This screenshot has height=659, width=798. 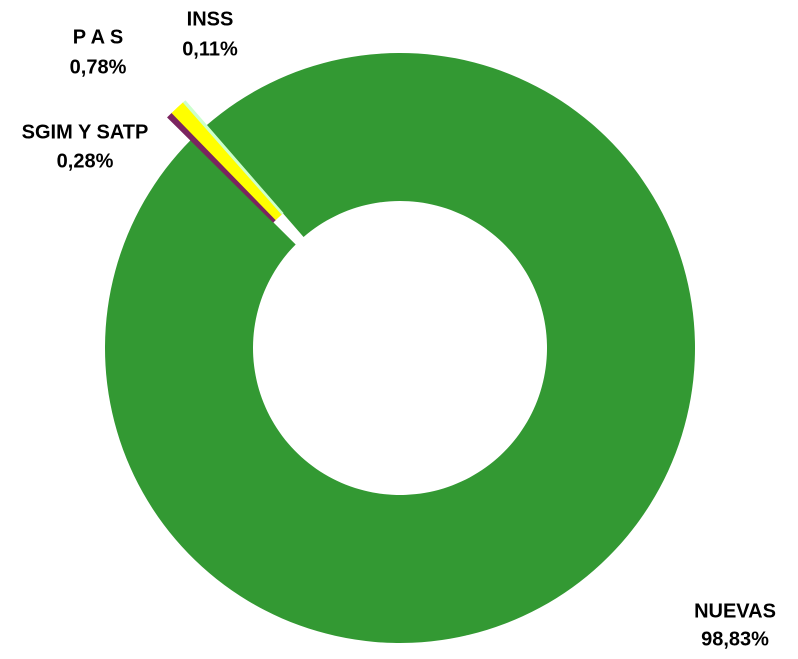 What do you see at coordinates (735, 639) in the screenshot?
I see `slice-value: 98,83%` at bounding box center [735, 639].